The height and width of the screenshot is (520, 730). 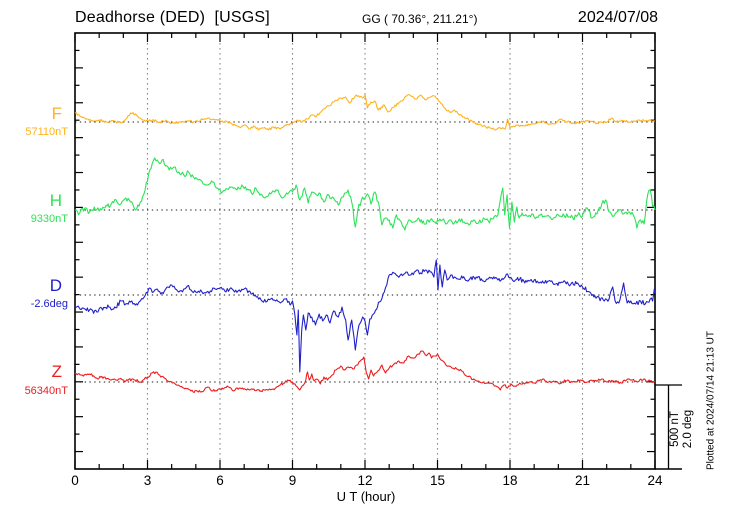 I want to click on station-title: Deadhorse (DED) [USGS], so click(x=172, y=17).